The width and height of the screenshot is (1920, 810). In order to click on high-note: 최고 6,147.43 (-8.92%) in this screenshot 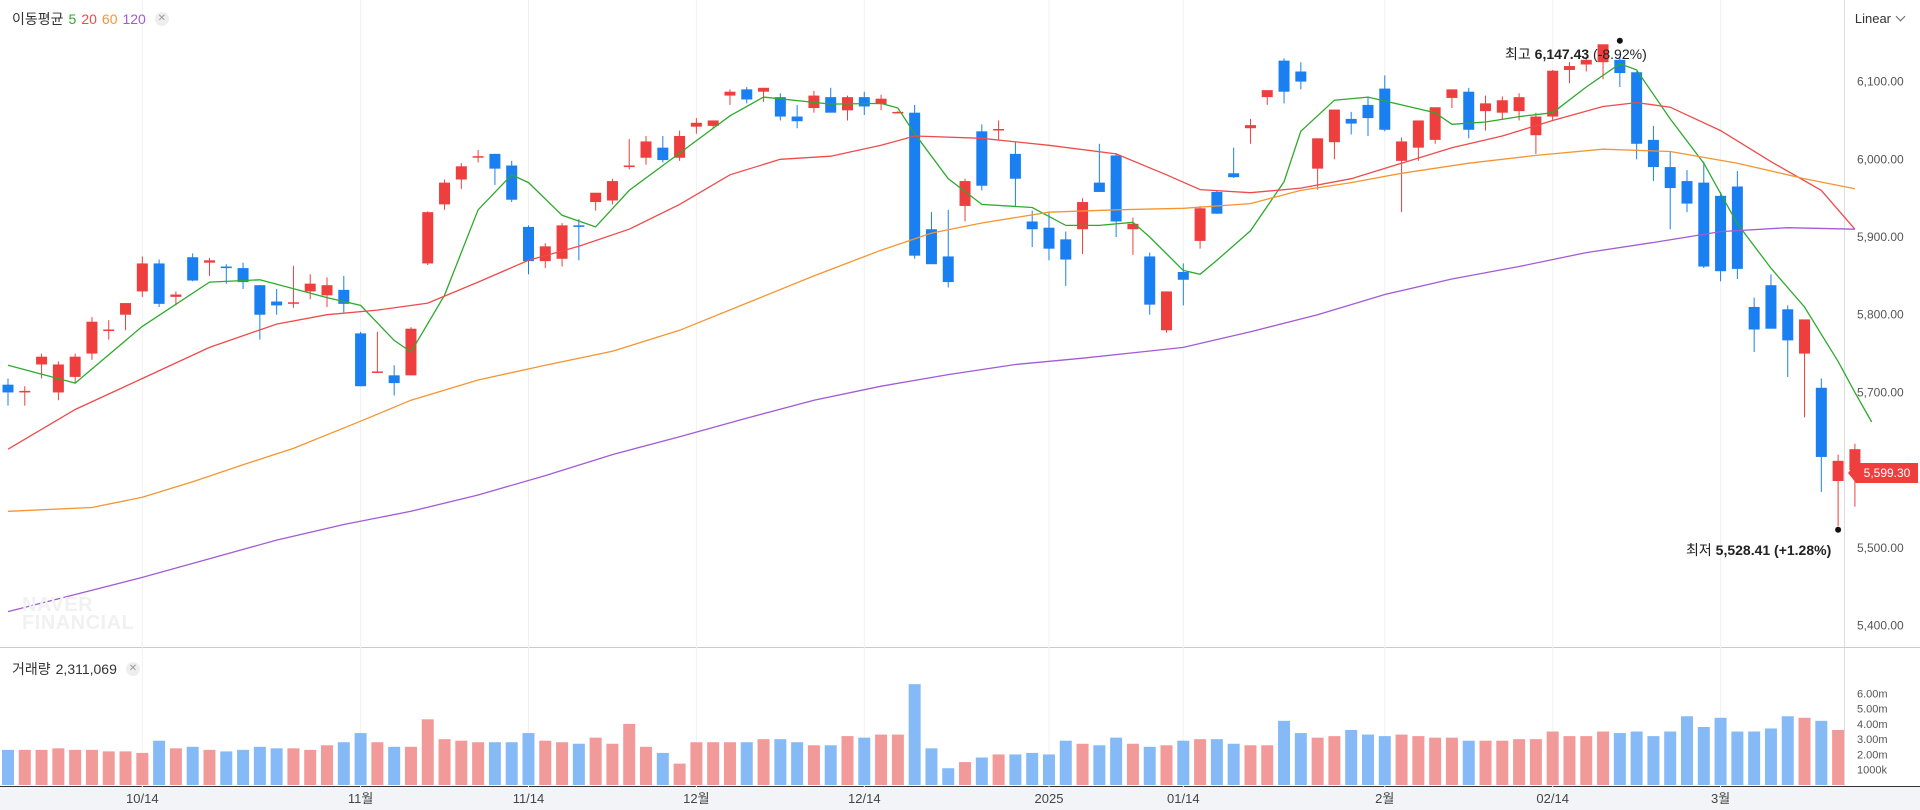, I will do `click(1576, 54)`.